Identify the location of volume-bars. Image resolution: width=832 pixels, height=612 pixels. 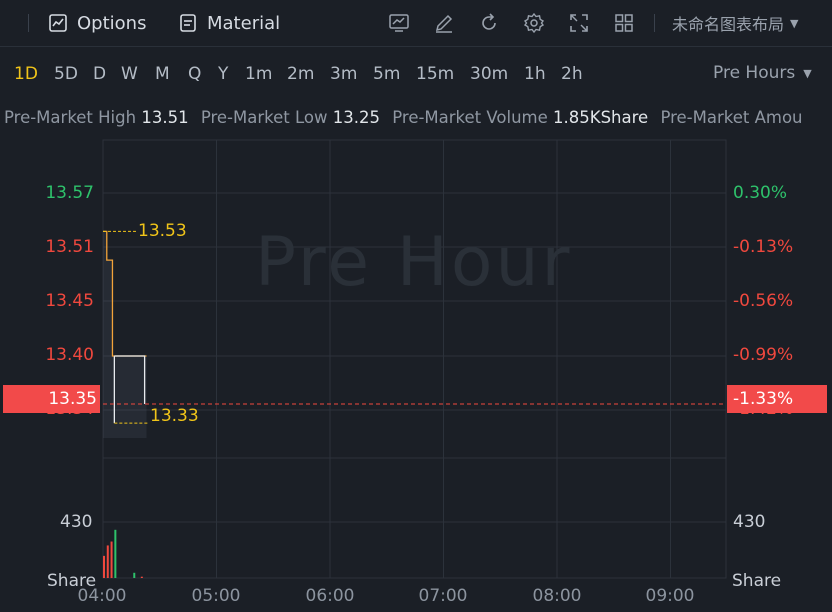
(123, 553).